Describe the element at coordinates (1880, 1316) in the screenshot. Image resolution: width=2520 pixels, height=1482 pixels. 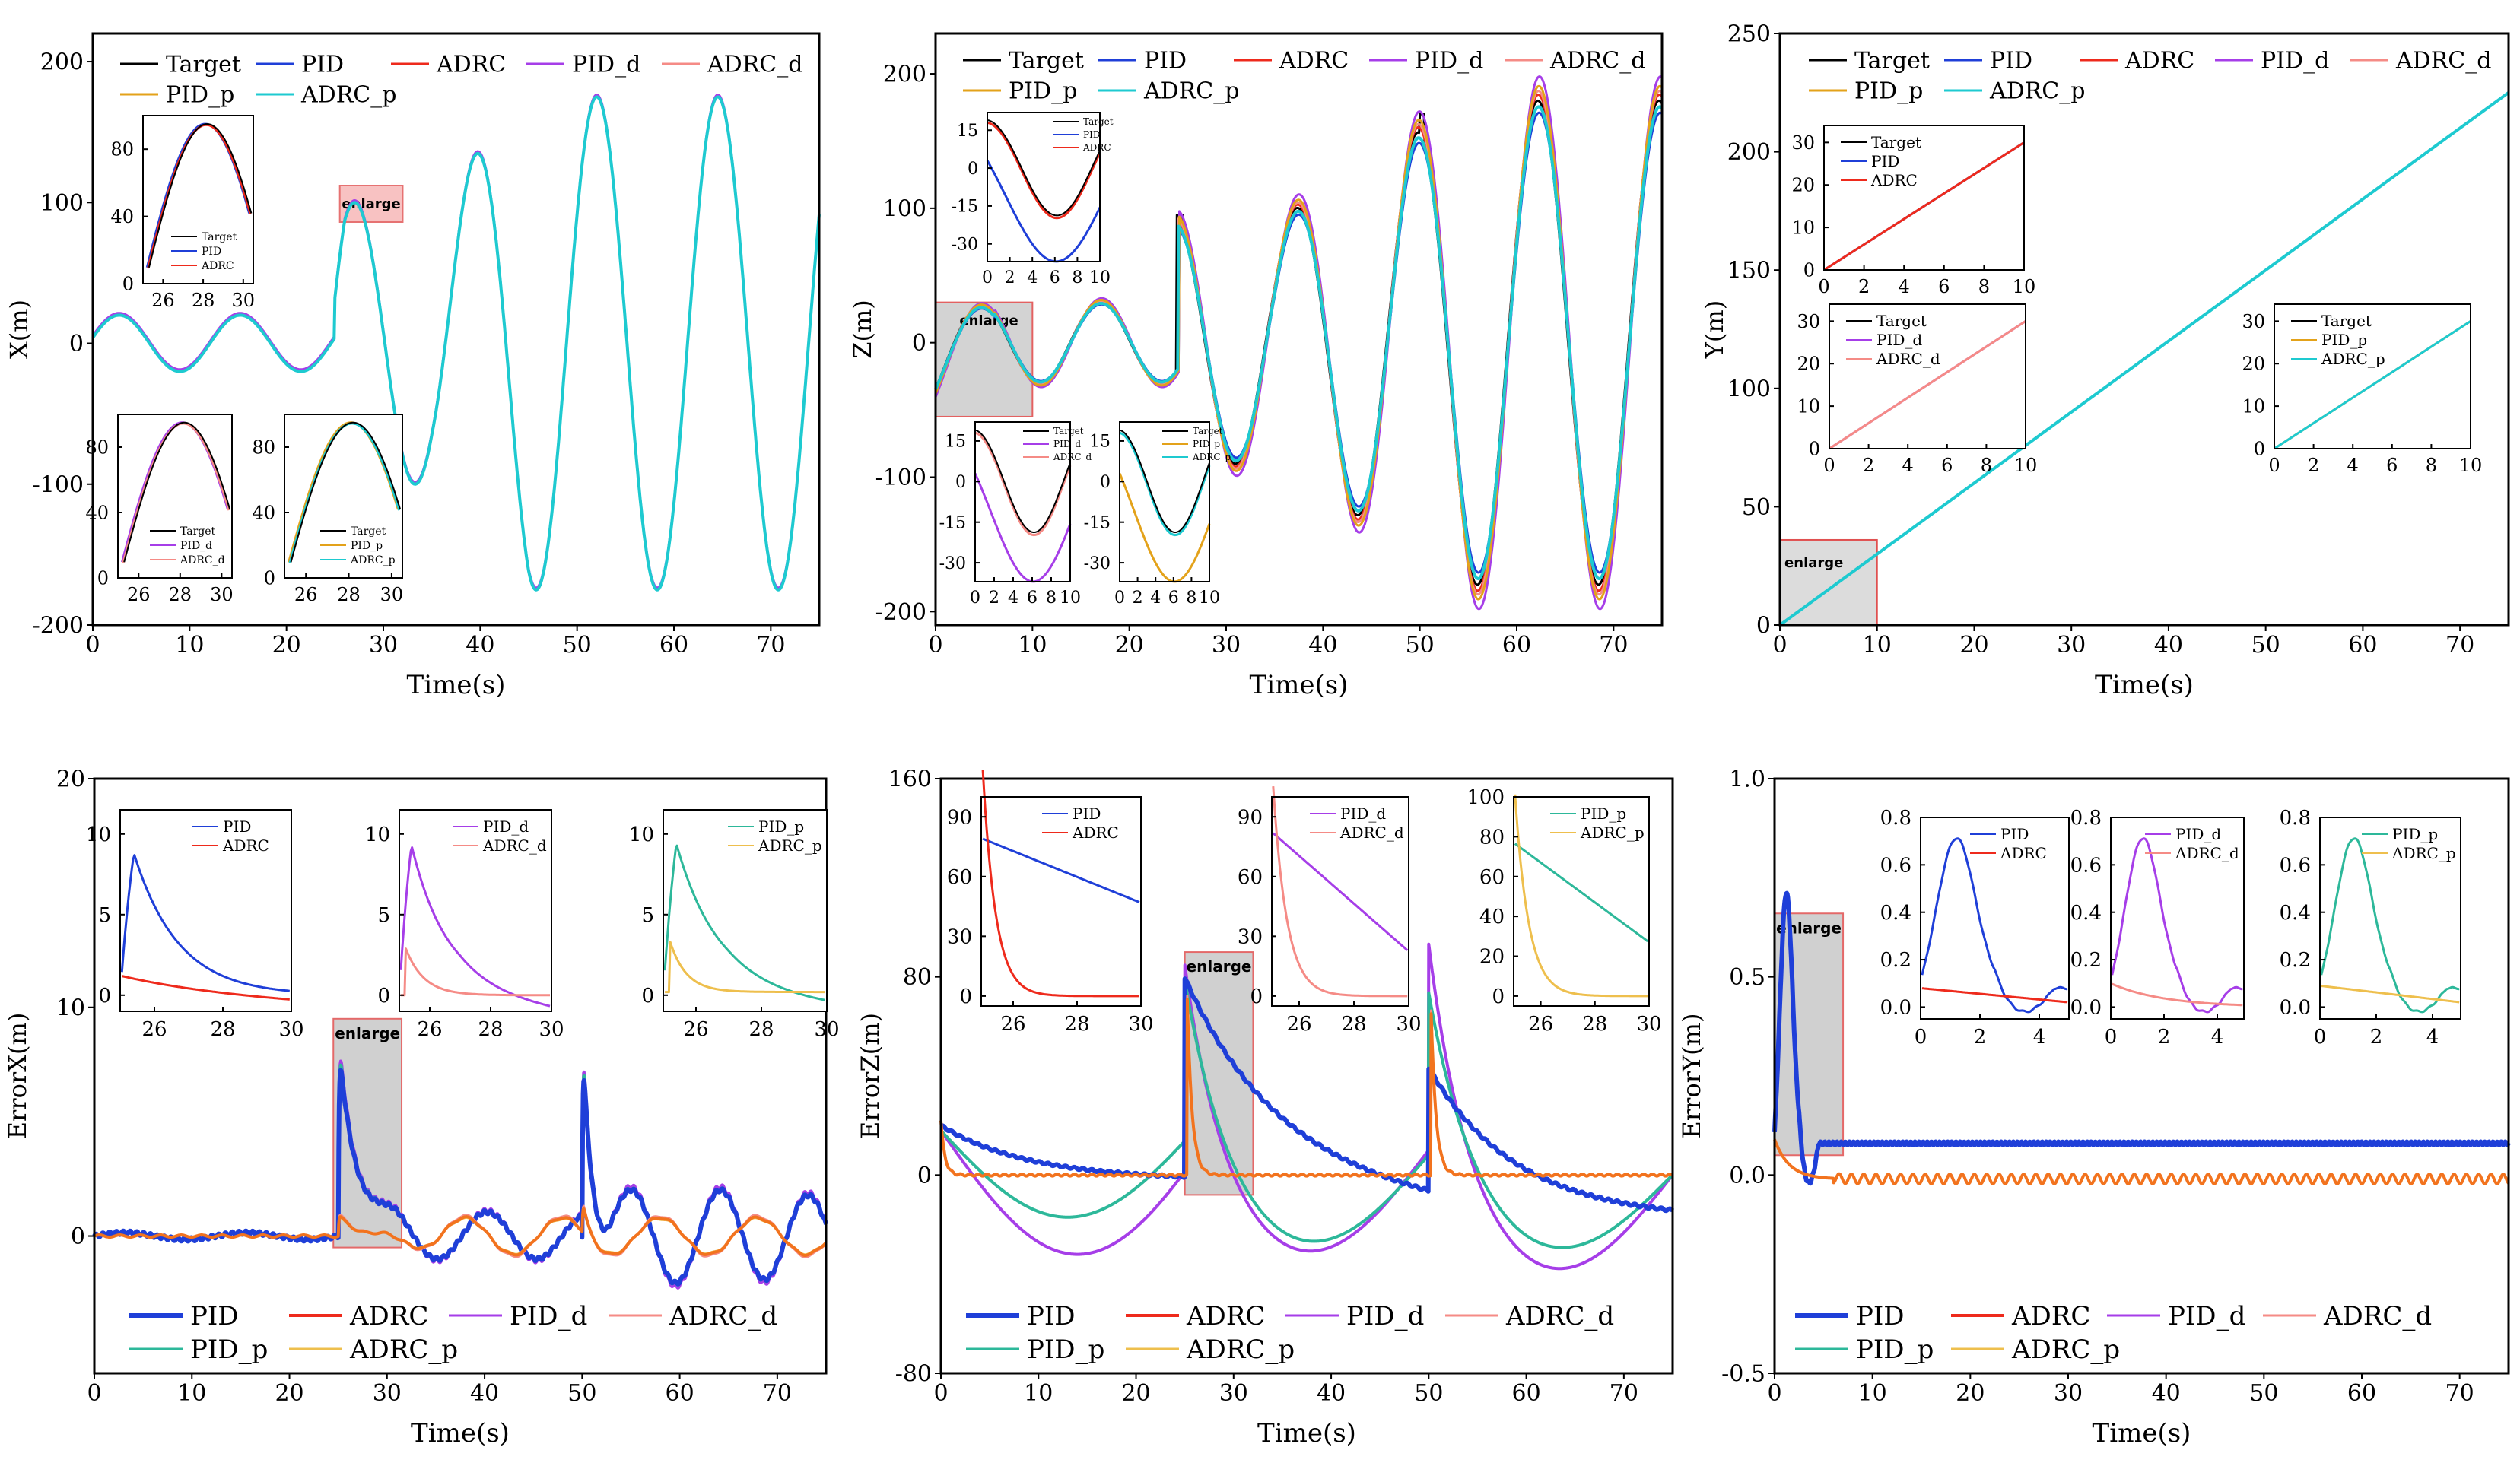
I see `legend-label: PID` at that location.